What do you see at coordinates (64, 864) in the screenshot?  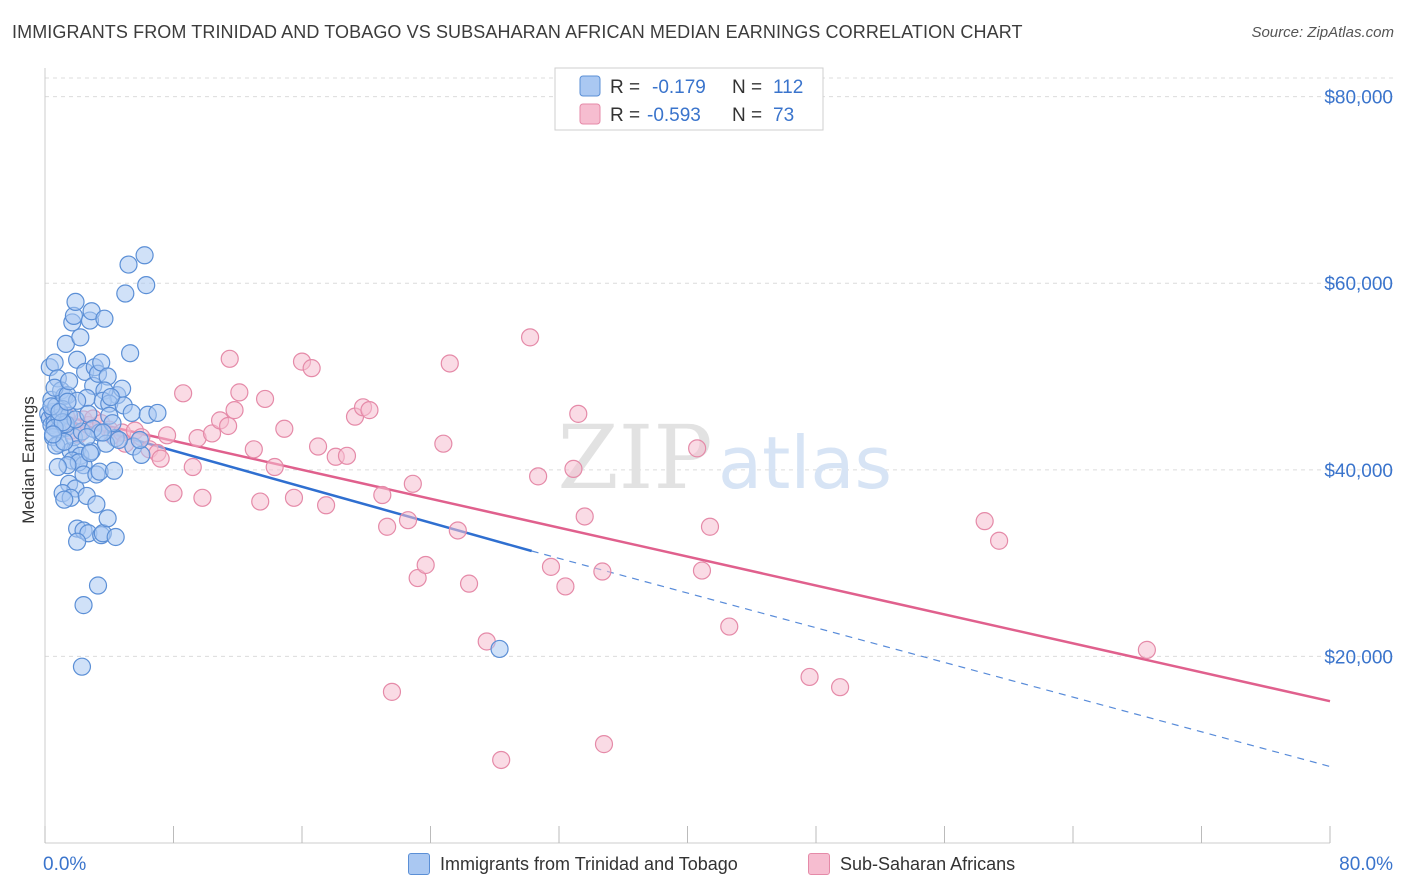 I see `x-tick-label-min: 0.0%` at bounding box center [64, 864].